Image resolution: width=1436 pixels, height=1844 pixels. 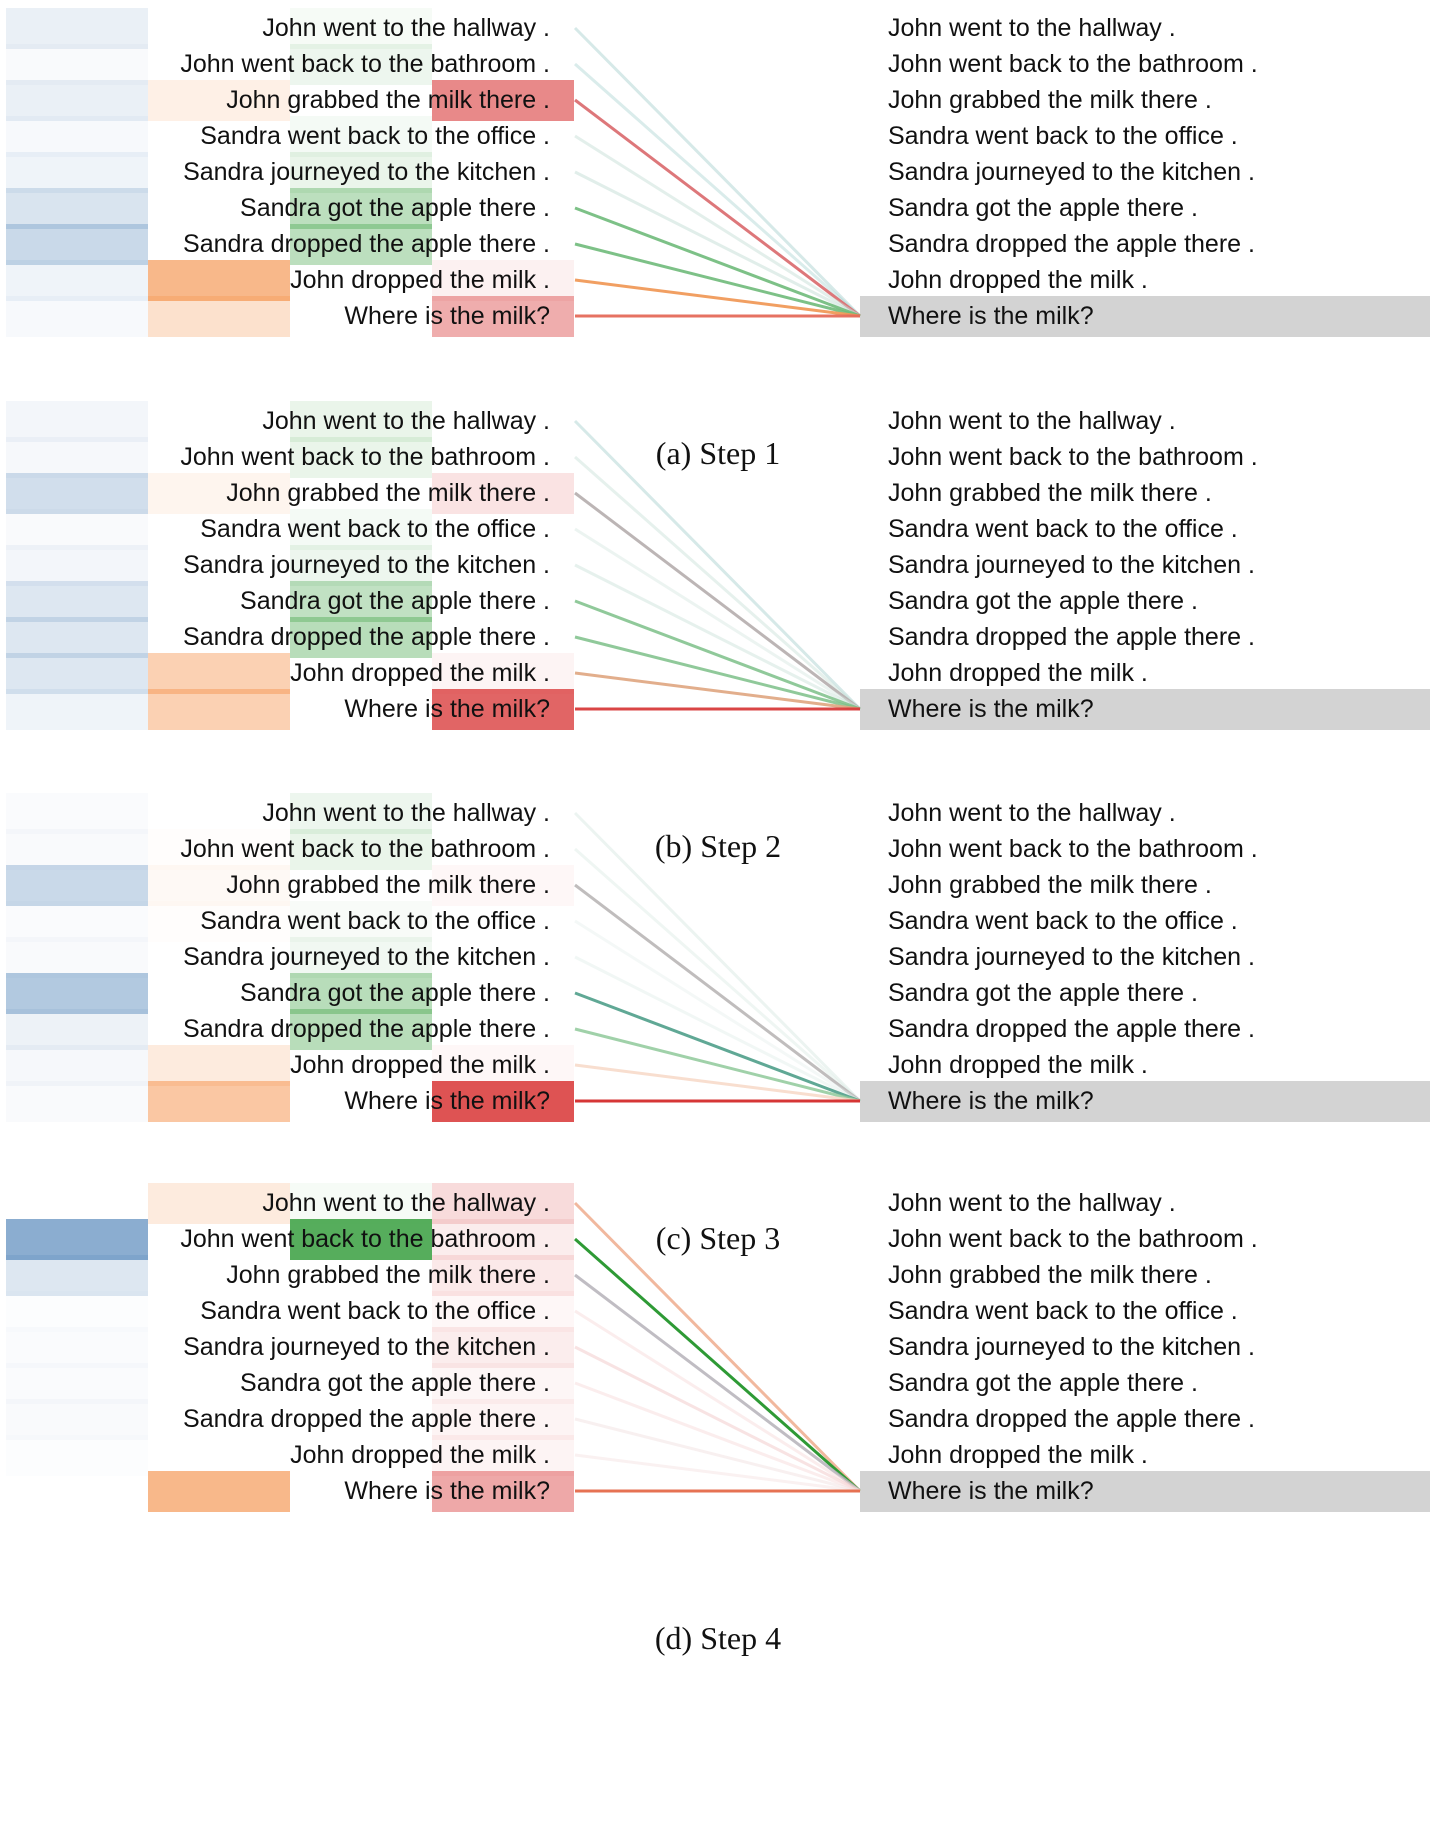 What do you see at coordinates (1043, 1383) in the screenshot?
I see `story-sentence: Sandra got the apple there .` at bounding box center [1043, 1383].